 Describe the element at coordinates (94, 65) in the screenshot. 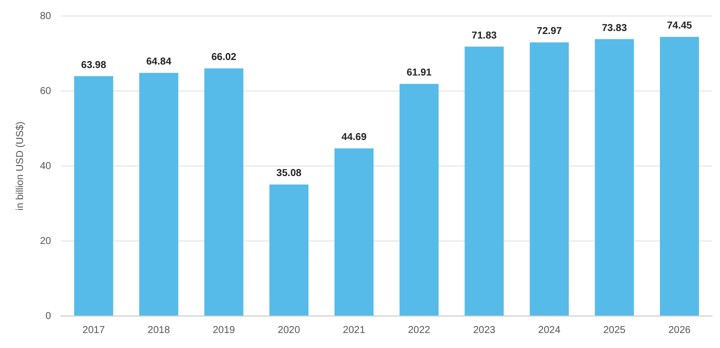

I see `data-label: 63.98` at that location.